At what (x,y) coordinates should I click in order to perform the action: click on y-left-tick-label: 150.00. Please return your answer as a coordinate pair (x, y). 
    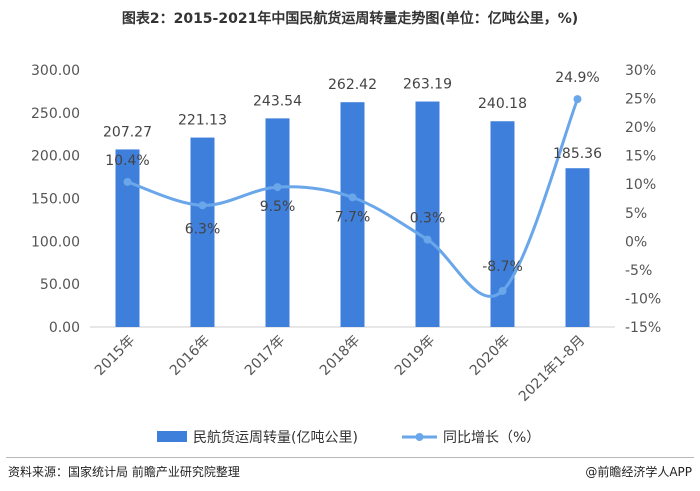
    Looking at the image, I should click on (55, 200).